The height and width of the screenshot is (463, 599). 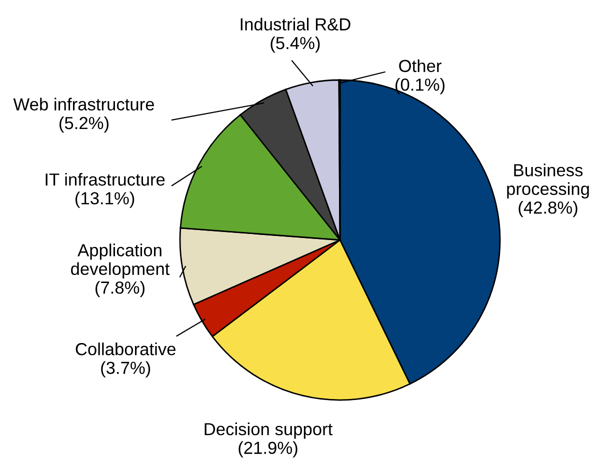 What do you see at coordinates (120, 289) in the screenshot?
I see `data-label: (7.8%)` at bounding box center [120, 289].